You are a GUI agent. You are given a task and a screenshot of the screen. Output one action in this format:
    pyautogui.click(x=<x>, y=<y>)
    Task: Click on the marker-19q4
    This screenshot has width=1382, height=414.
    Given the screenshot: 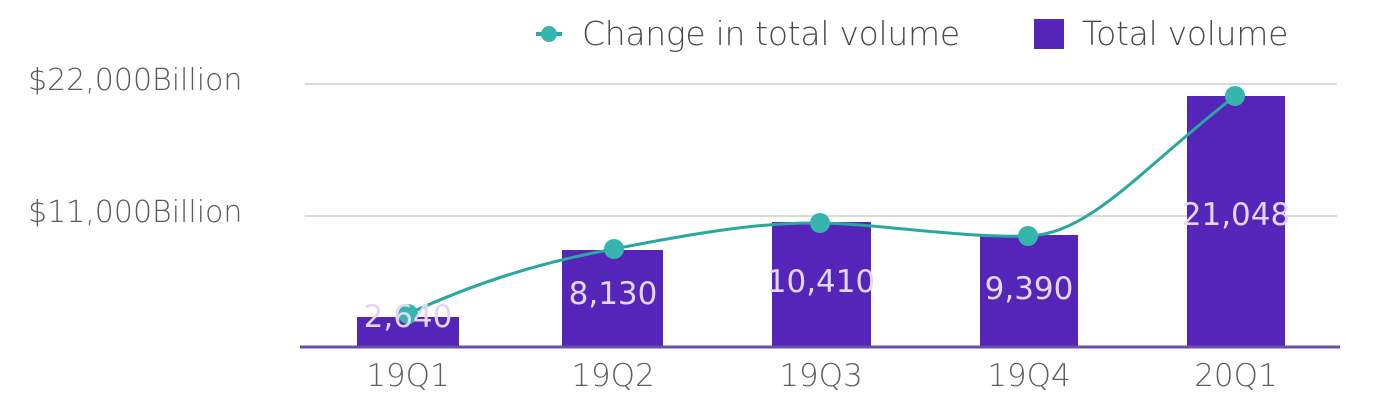 What is the action you would take?
    pyautogui.click(x=1028, y=236)
    